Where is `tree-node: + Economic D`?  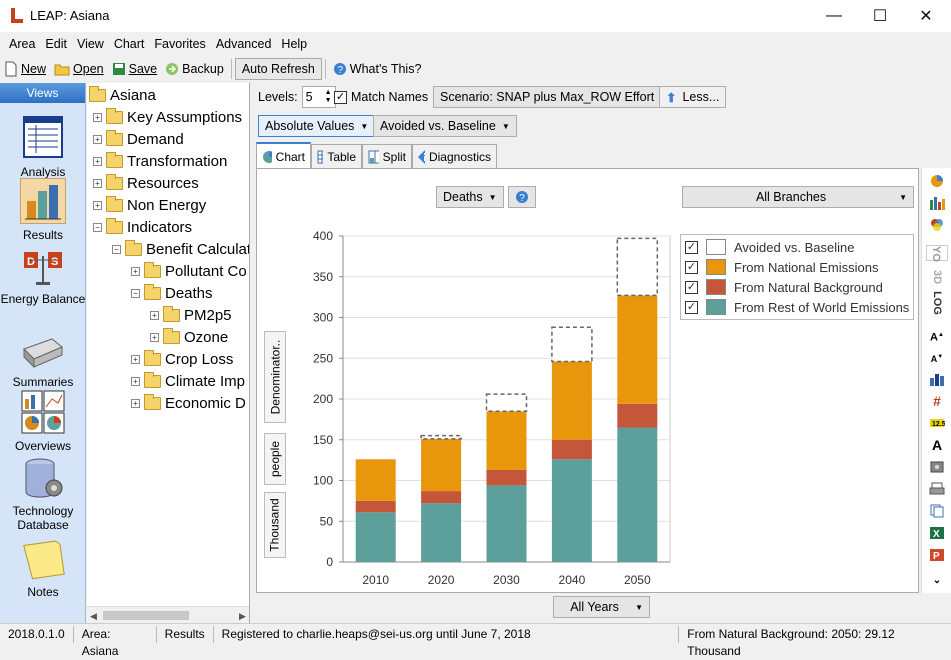 tree-node: + Economic D is located at coordinates (188, 403).